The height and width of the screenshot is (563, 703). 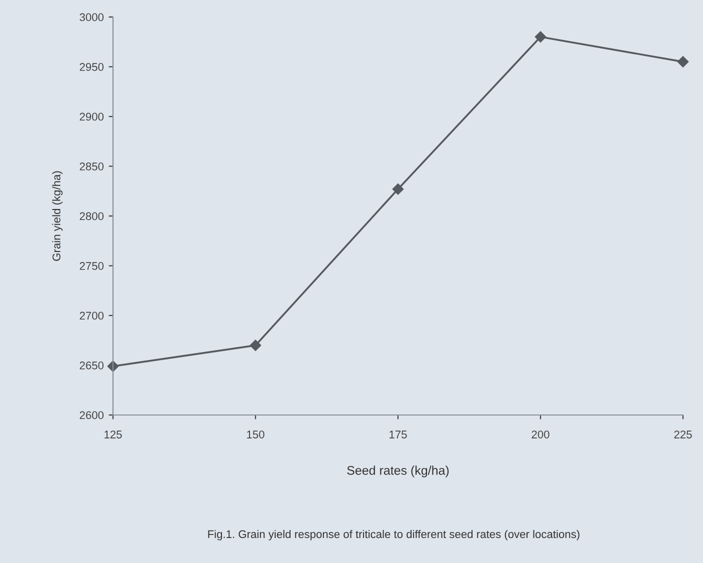 I want to click on y-tick-label: 2800, so click(x=92, y=216).